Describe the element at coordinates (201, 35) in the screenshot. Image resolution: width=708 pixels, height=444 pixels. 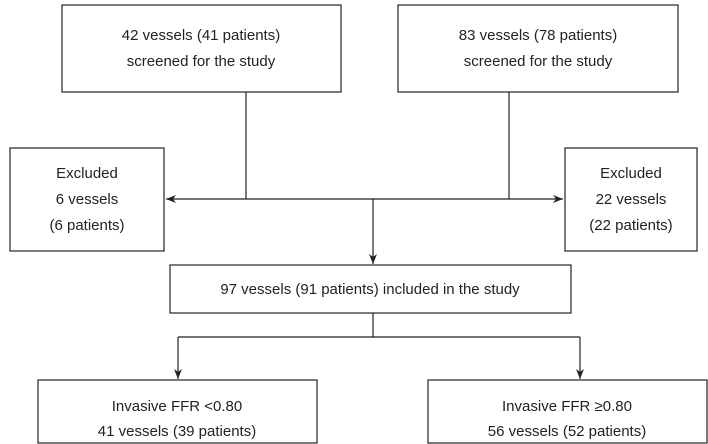
I see `box-text: 42 vessels (41 patients)` at that location.